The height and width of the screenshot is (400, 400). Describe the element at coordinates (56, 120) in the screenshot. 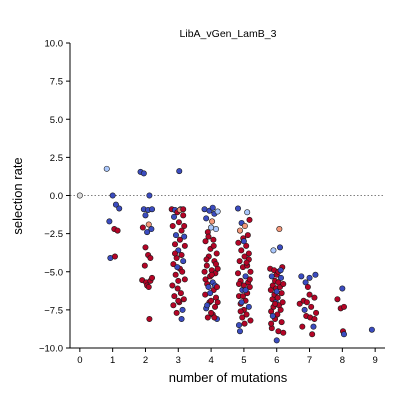

I see `y-tick-label: 5.0` at that location.